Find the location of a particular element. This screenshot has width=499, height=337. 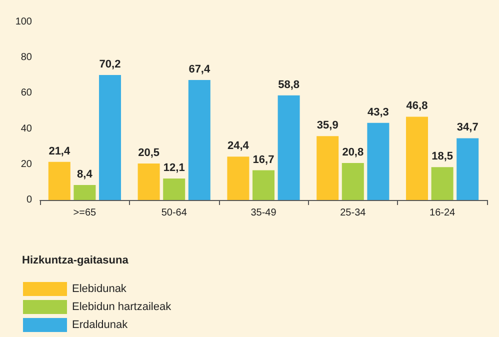

legend-title: Hizkuntza-gaitasuna is located at coordinates (76, 260).